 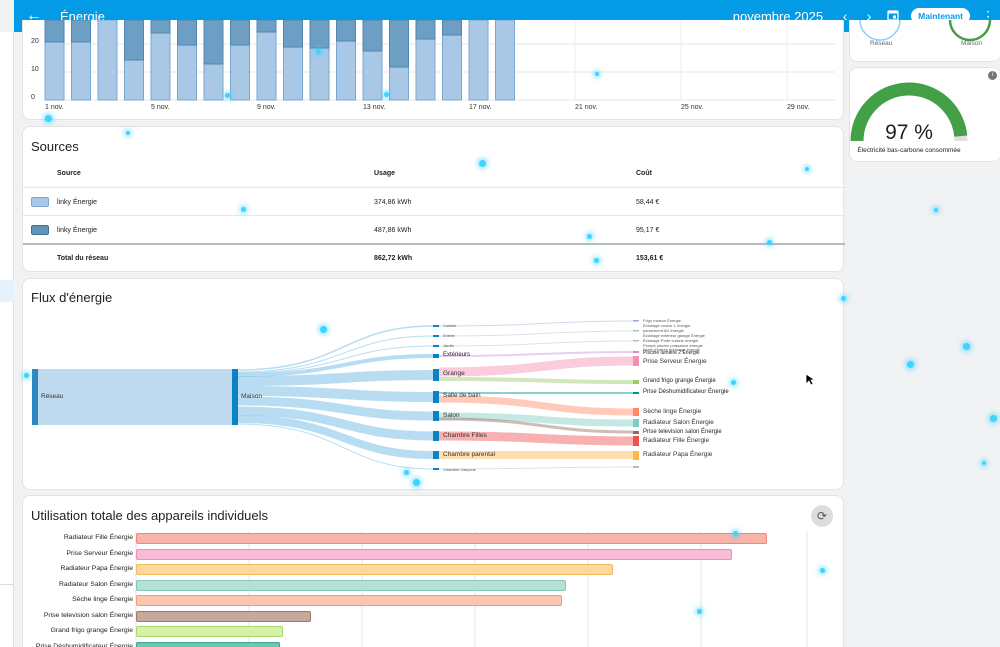 What do you see at coordinates (439, 60) in the screenshot?
I see `energy-bar-chart` at bounding box center [439, 60].